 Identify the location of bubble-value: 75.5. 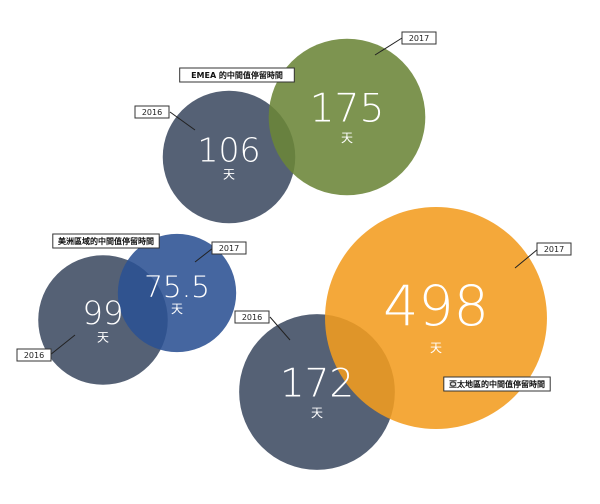
(177, 287).